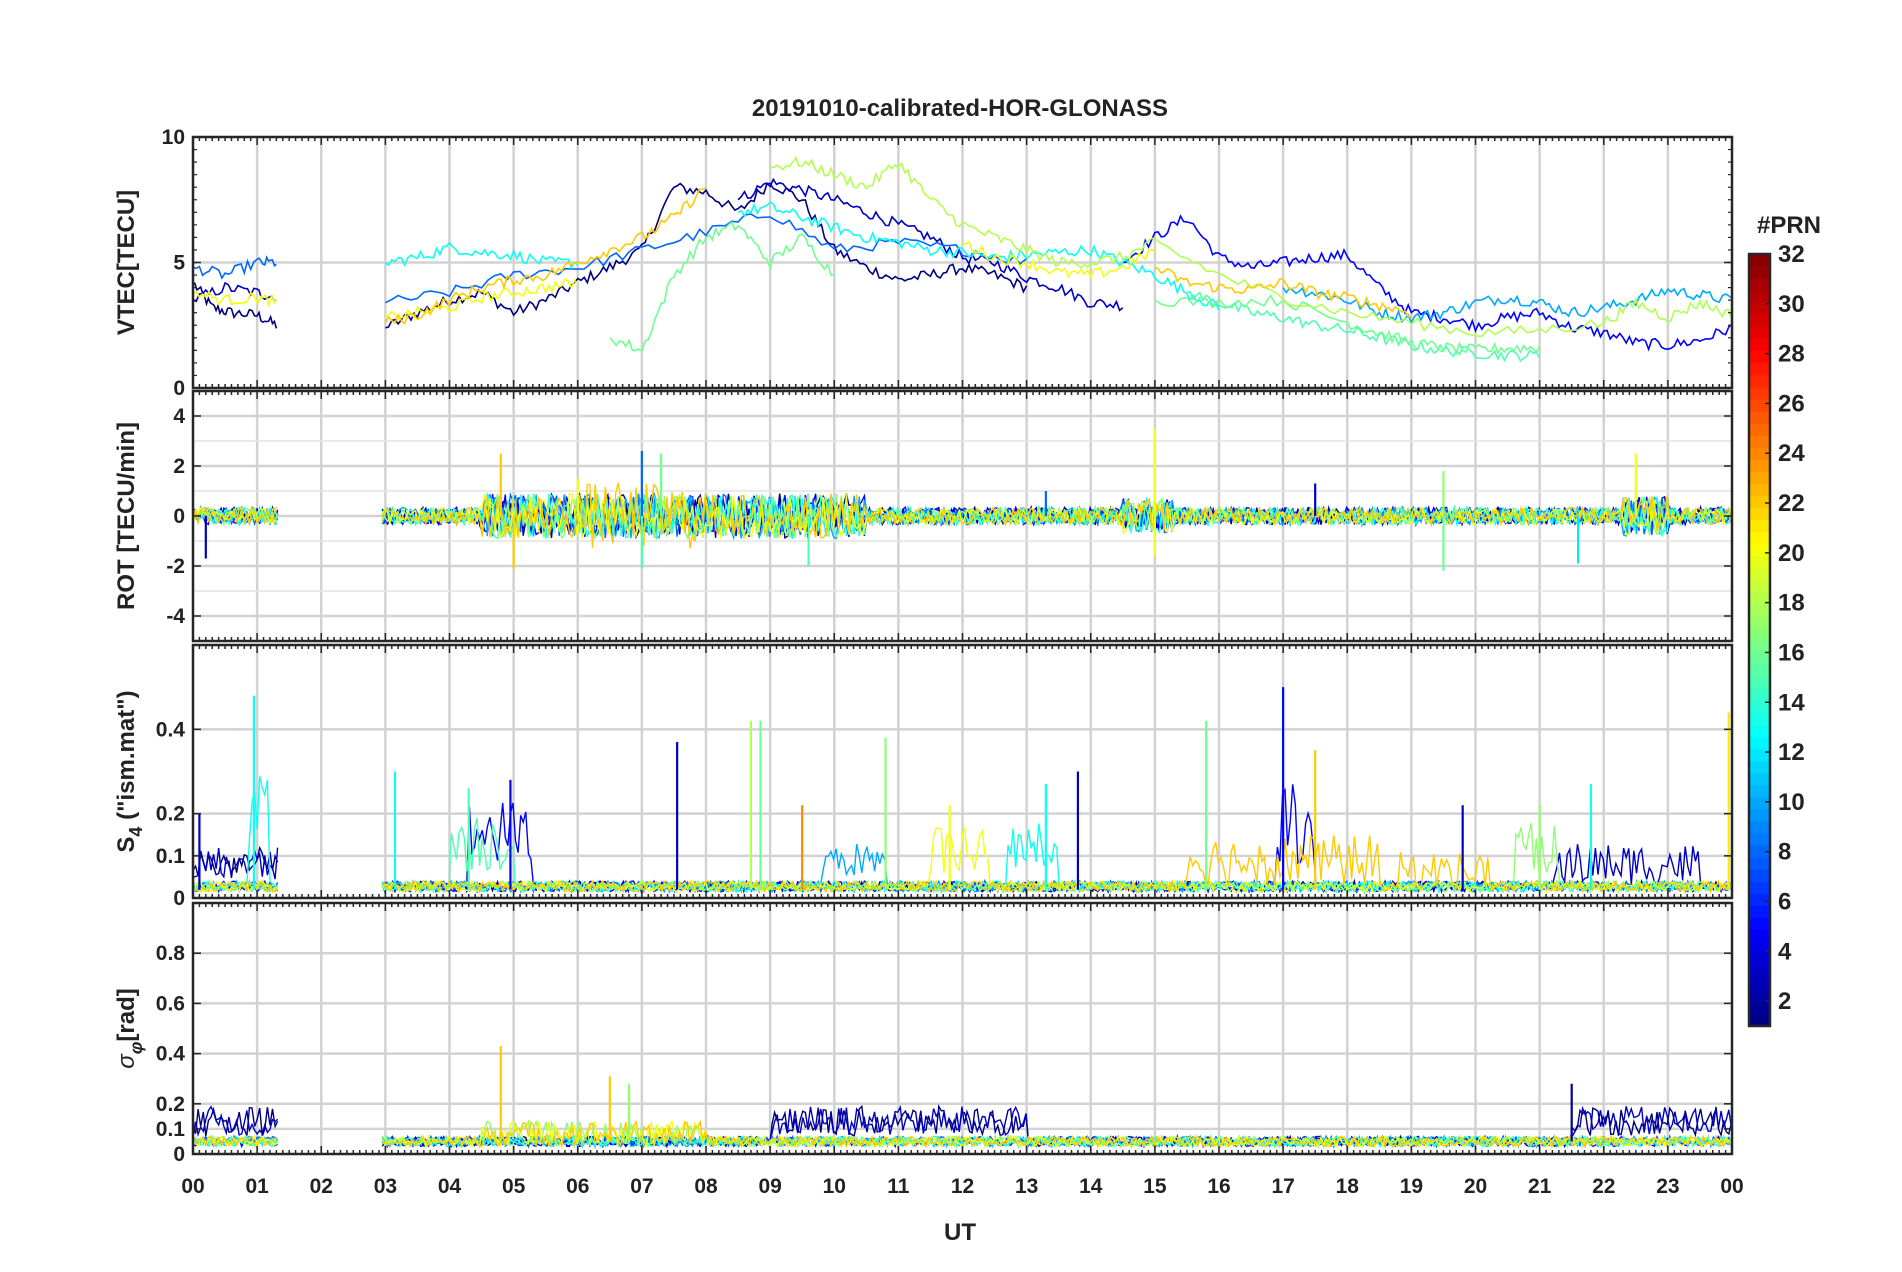 The height and width of the screenshot is (1272, 1902). Describe the element at coordinates (179, 898) in the screenshot. I see `s4-y-tick-label: 0` at that location.